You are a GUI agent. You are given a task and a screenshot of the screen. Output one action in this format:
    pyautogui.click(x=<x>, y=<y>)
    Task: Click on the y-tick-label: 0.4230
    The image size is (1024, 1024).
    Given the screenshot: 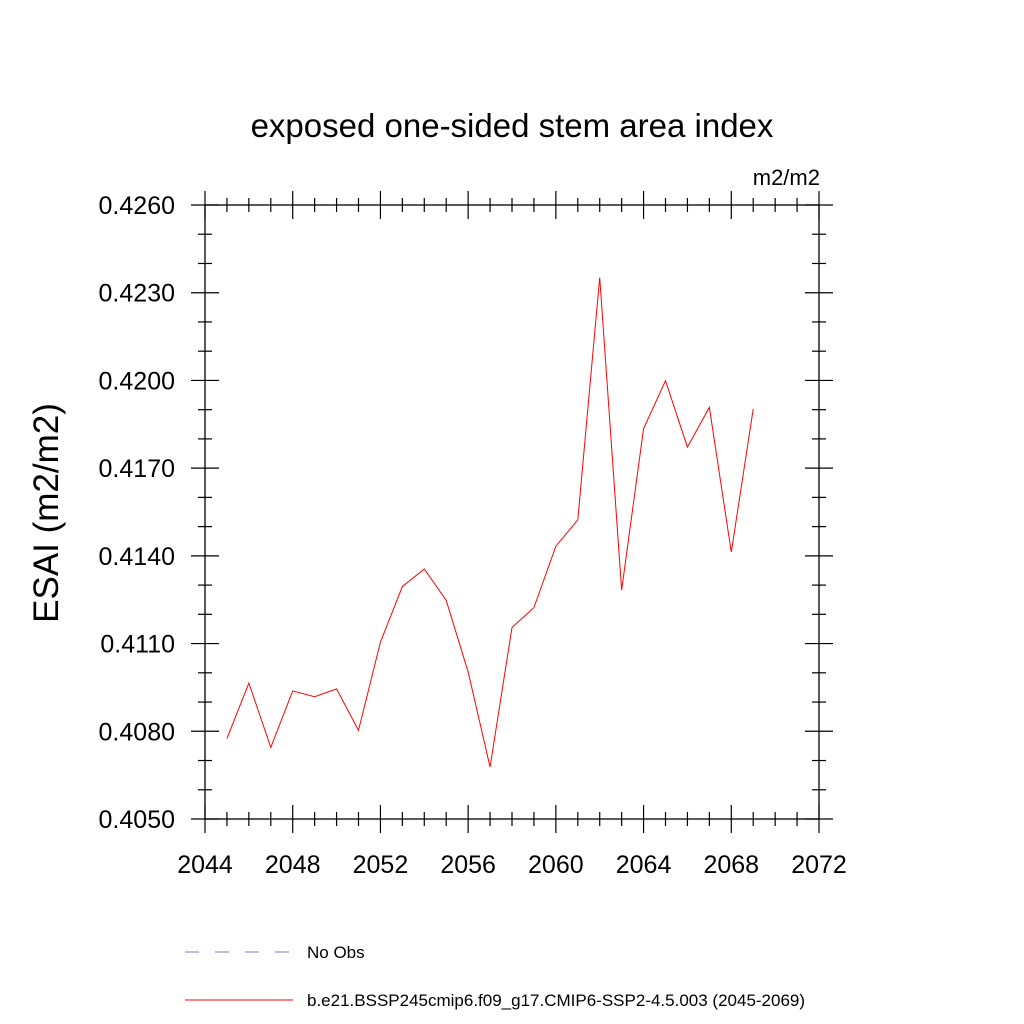 What is the action you would take?
    pyautogui.click(x=137, y=294)
    